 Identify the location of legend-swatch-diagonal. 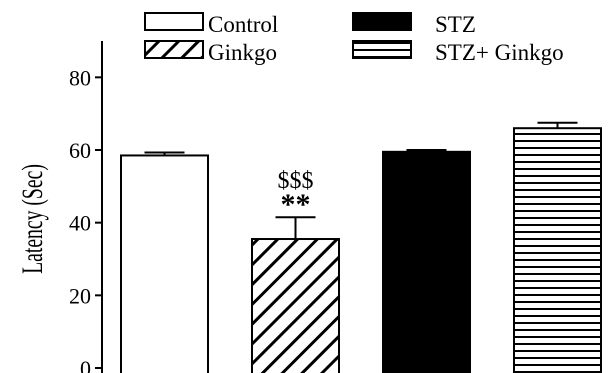
(174, 49).